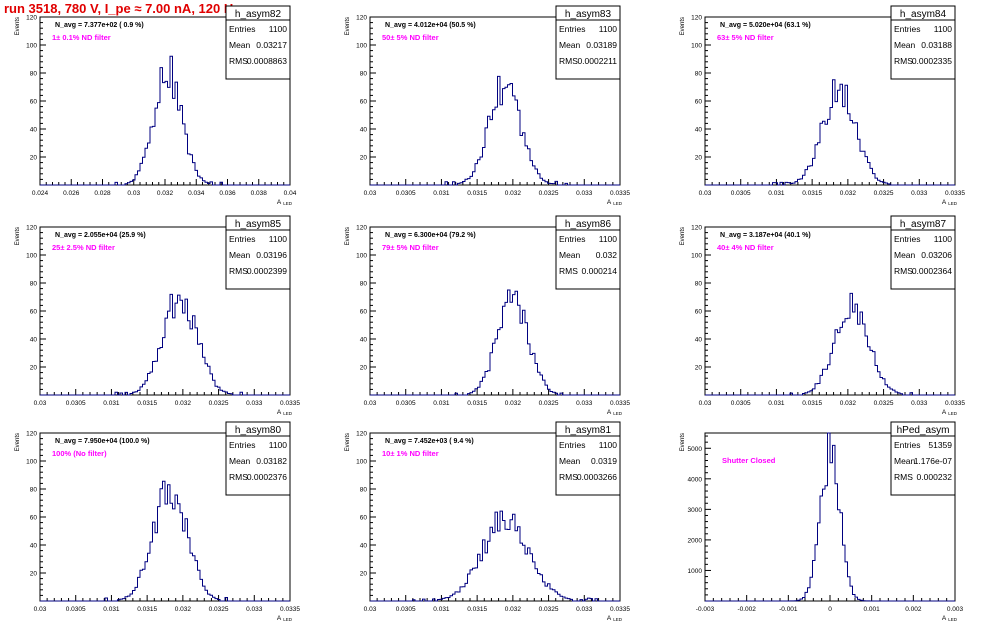 This screenshot has height=622, width=996. I want to click on stats-value: 0.000232, so click(935, 477).